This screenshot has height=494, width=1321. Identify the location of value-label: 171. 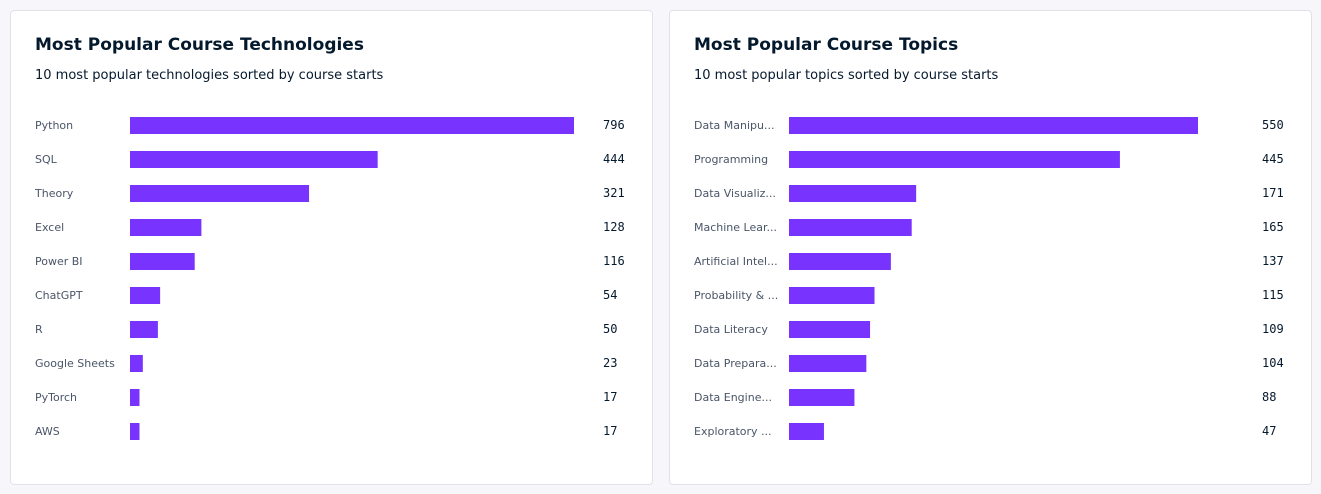
(1273, 193).